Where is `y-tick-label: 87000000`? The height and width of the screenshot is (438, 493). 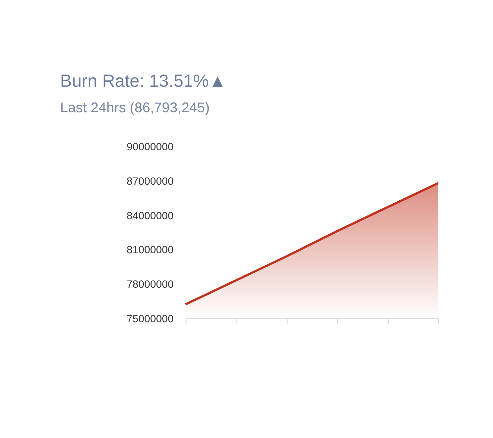
y-tick-label: 87000000 is located at coordinates (150, 182).